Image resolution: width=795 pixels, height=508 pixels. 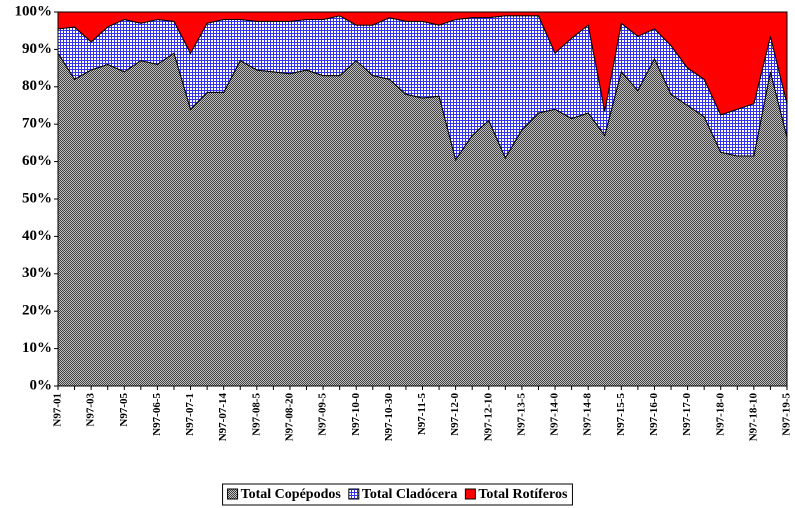 What do you see at coordinates (588, 414) in the screenshot?
I see `x-tick-label: N97-14-8` at bounding box center [588, 414].